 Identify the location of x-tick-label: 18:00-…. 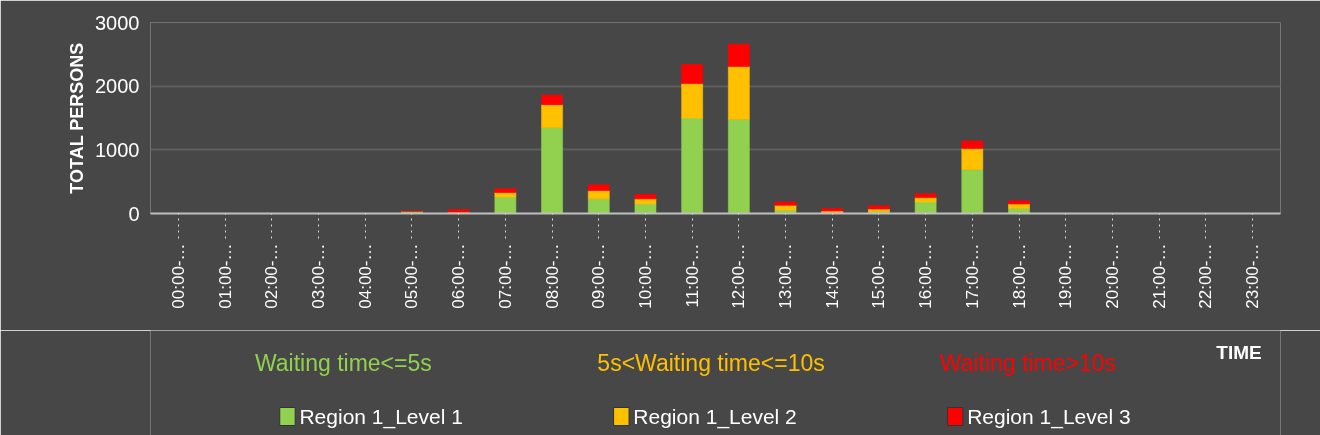
(1019, 276).